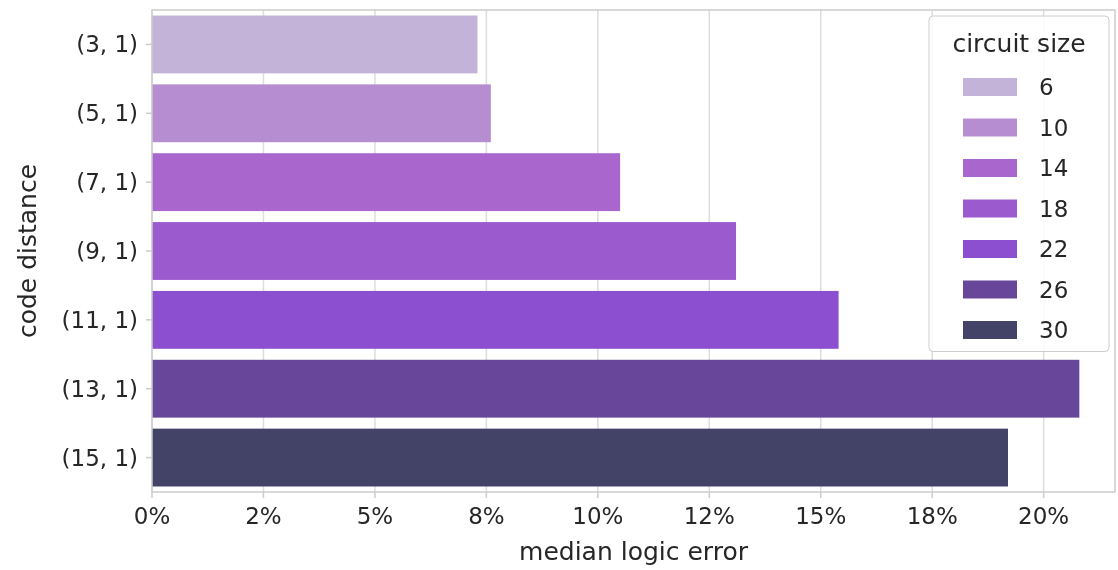 The image size is (1118, 570). I want to click on legend-label: 18, so click(1054, 208).